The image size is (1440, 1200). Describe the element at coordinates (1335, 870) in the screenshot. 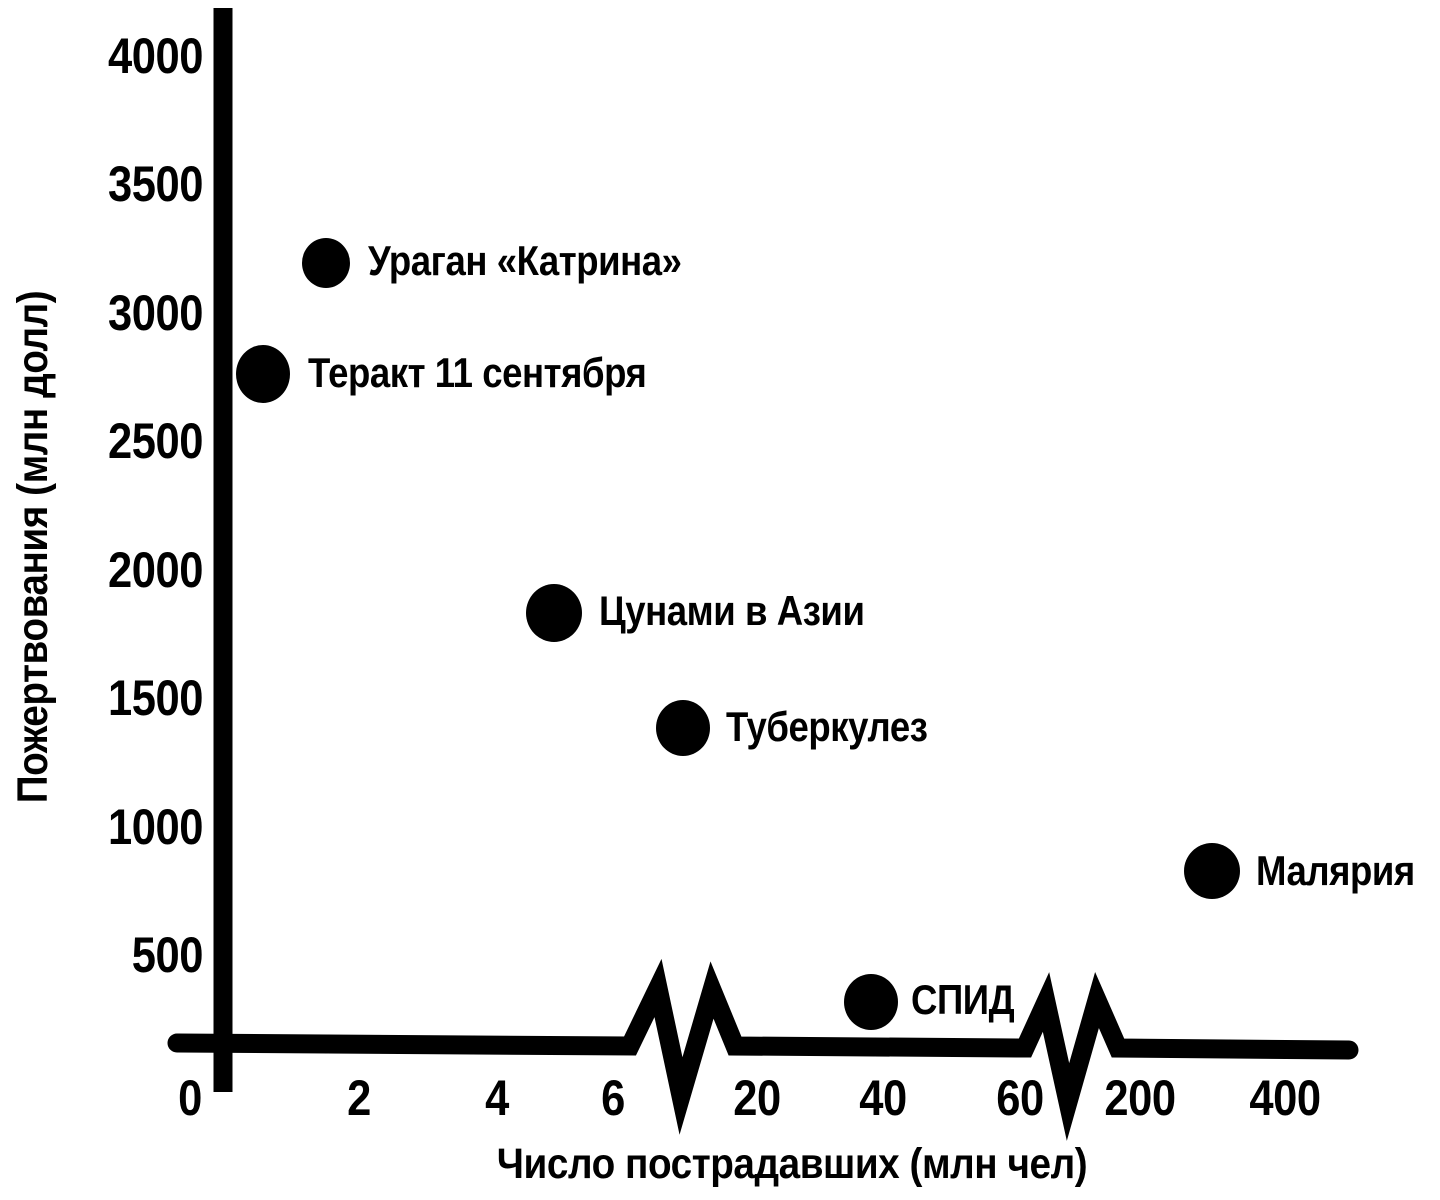

I see `point-label-malaria: Малярия` at that location.